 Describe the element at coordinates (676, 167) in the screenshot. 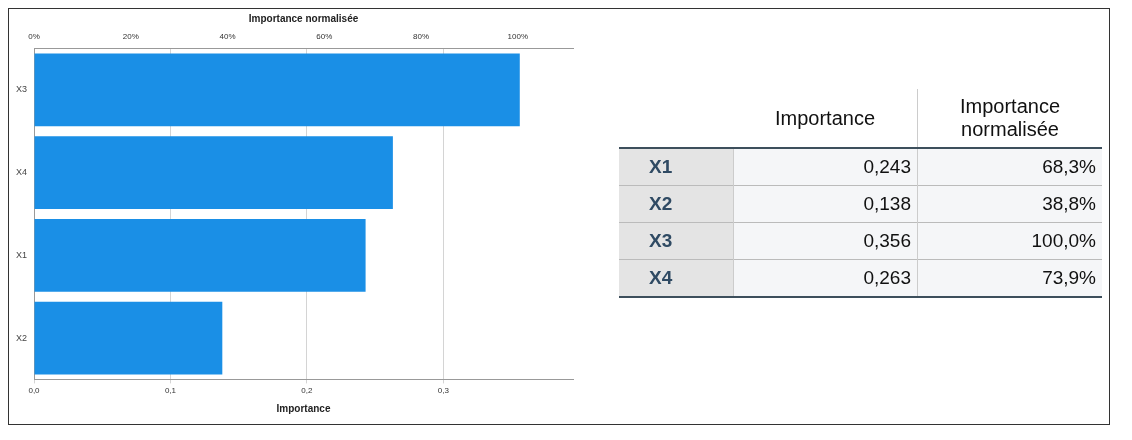

I see `category-label: X1` at that location.